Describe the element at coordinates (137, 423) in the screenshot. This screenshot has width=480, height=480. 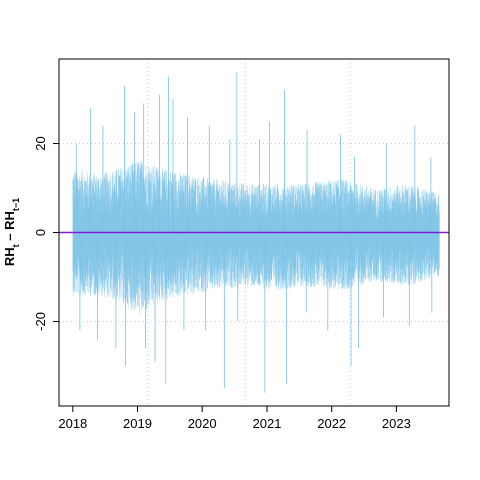
I see `x-tick-label: 2019` at that location.